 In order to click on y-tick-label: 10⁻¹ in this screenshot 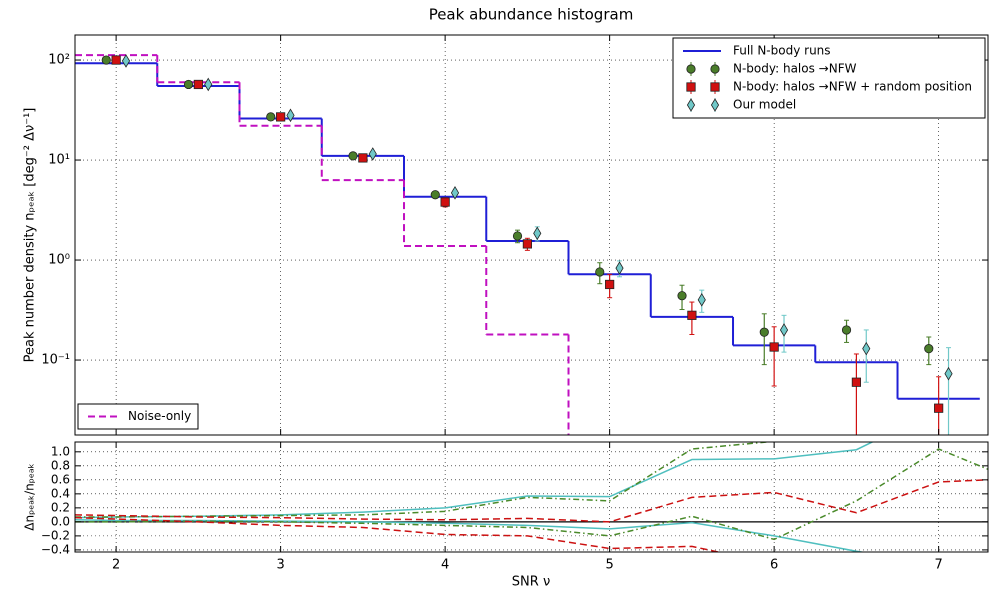, I will do `click(55, 360)`.